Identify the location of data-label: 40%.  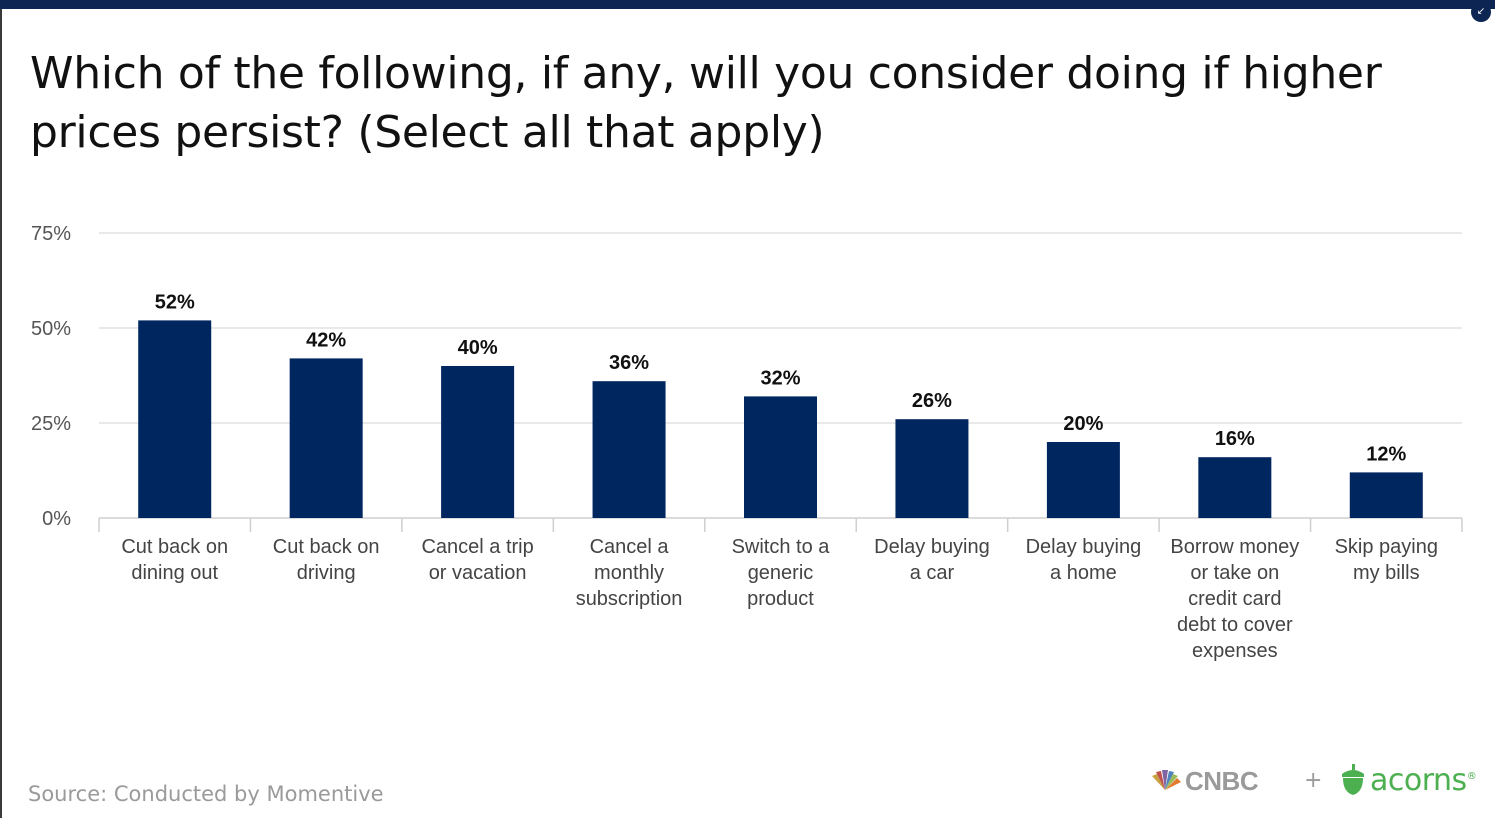
(478, 348).